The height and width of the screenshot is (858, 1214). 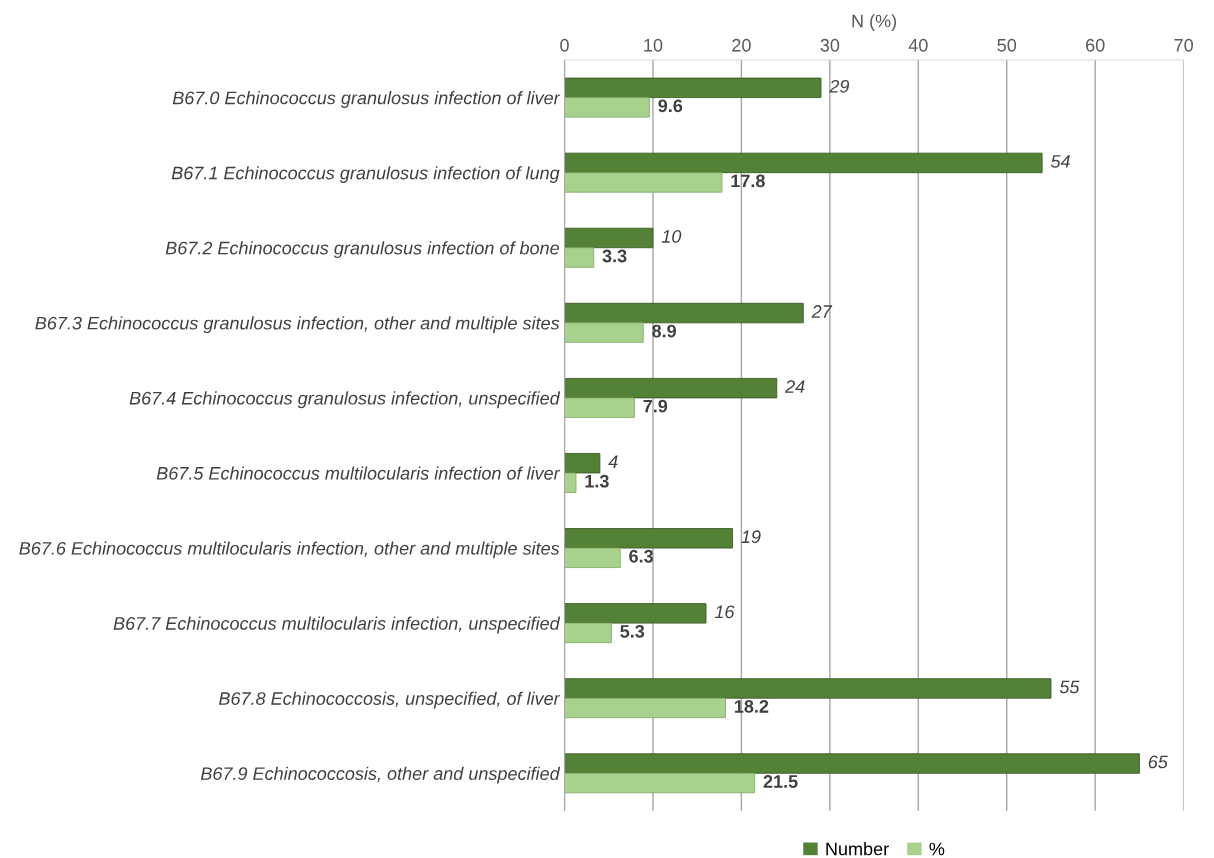 I want to click on x-tick-label: 20, so click(x=741, y=45).